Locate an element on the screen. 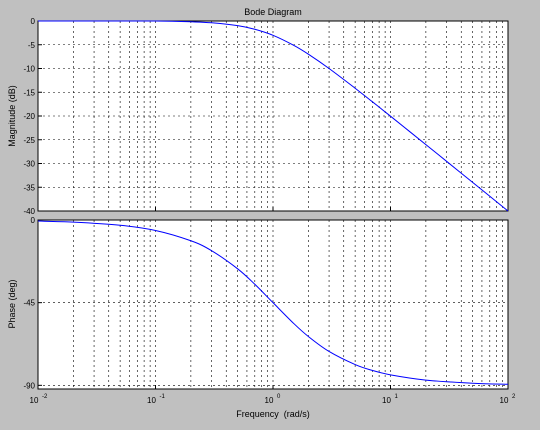  figure-title: Bode Diagram is located at coordinates (273, 12).